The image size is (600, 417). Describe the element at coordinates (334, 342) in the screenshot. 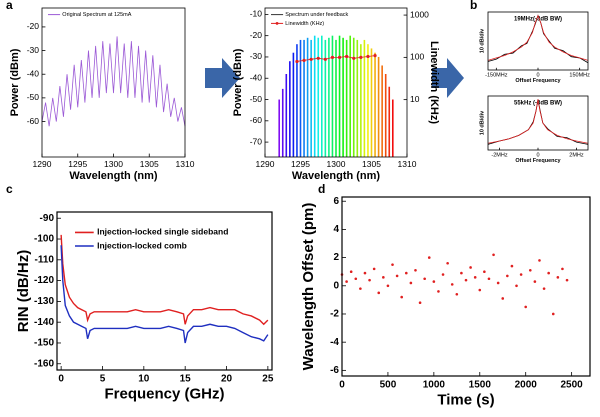

I see `y-tick-label: -4` at that location.